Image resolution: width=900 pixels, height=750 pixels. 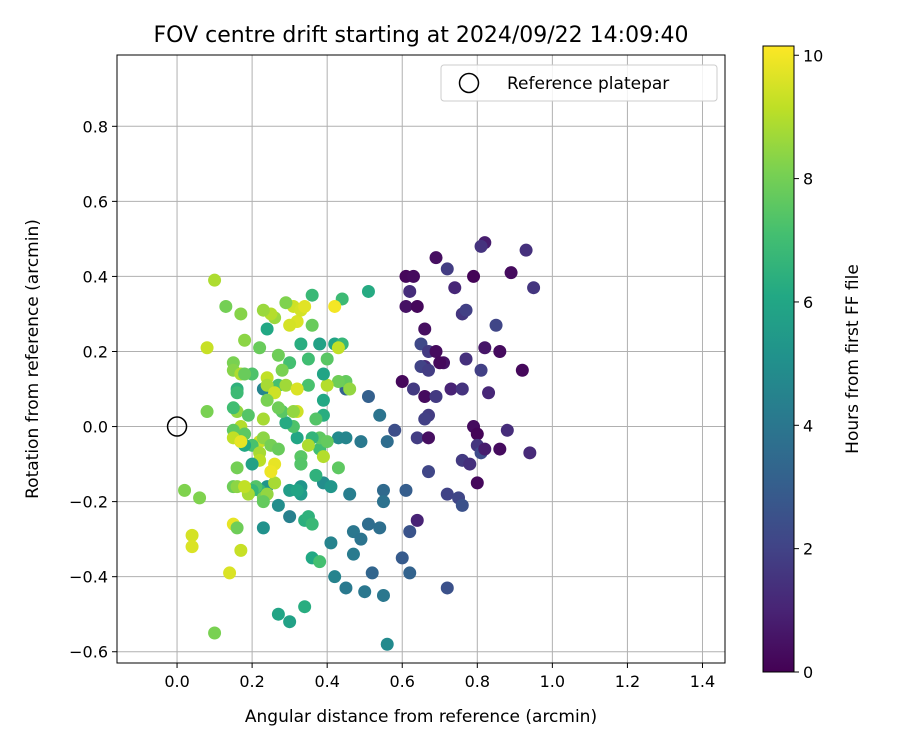 What do you see at coordinates (808, 672) in the screenshot?
I see `colorbar-tick-label: 0` at bounding box center [808, 672].